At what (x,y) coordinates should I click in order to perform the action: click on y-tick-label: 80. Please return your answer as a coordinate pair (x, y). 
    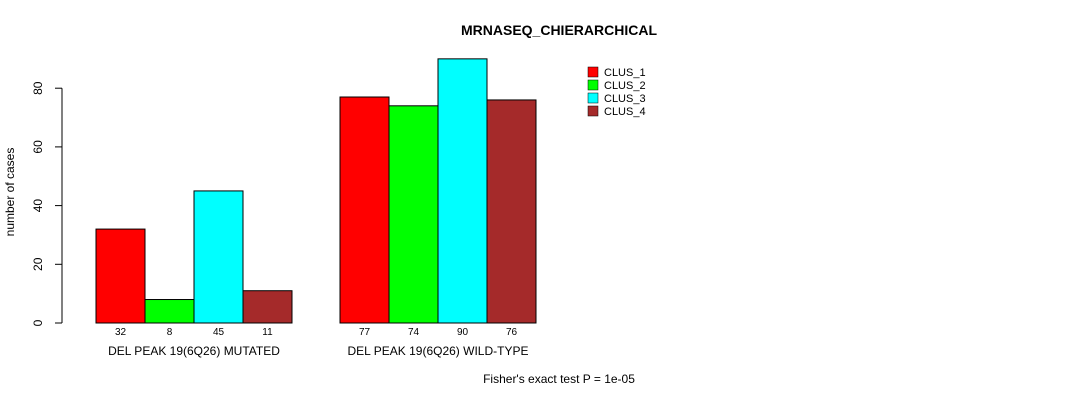
    Looking at the image, I should click on (38, 88).